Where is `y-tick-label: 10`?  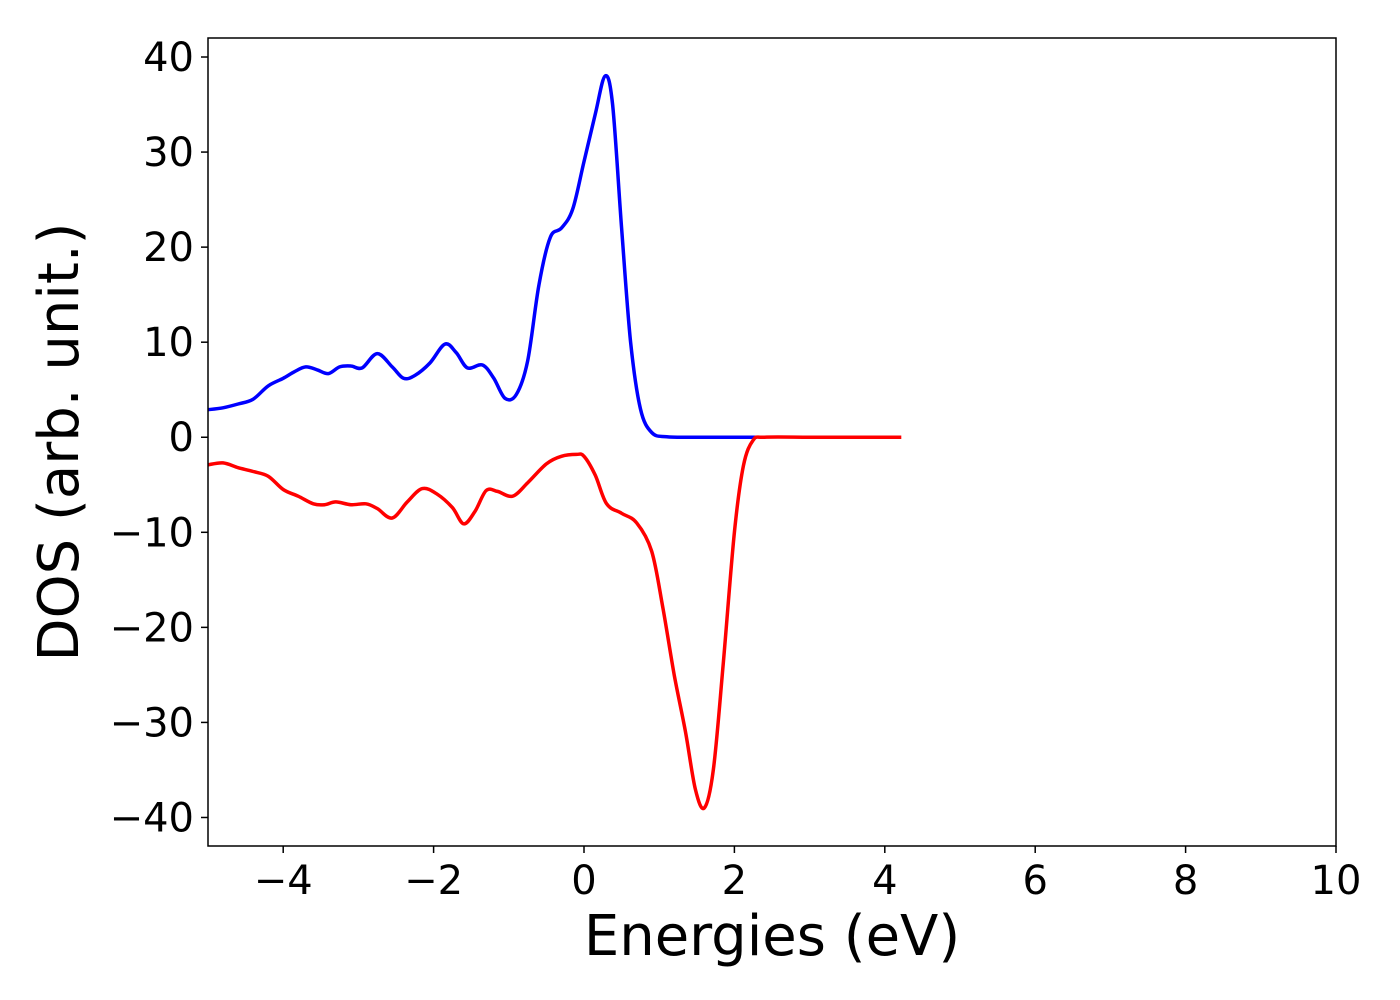
y-tick-label: 10 is located at coordinates (168, 343).